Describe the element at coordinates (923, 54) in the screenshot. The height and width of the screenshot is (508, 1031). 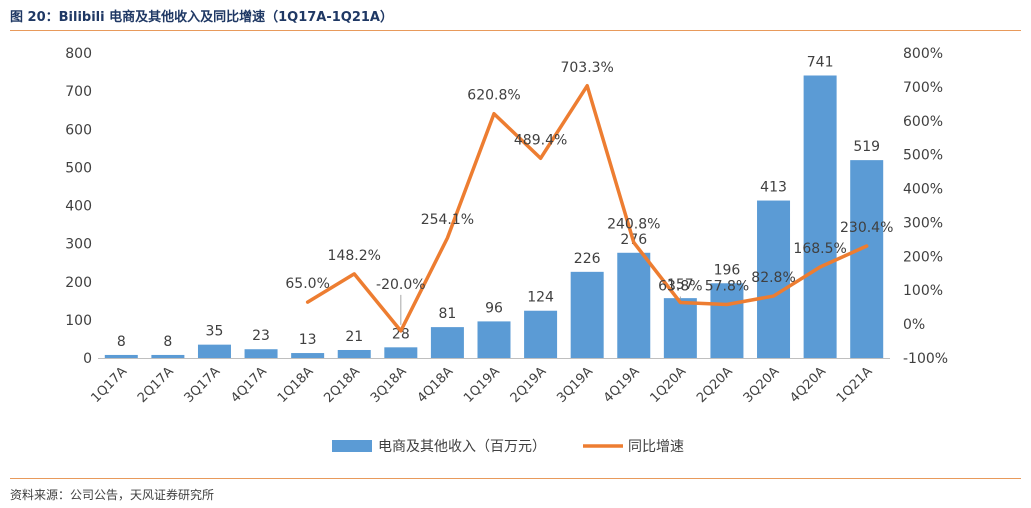
I see `right-tick-label: 800%` at that location.